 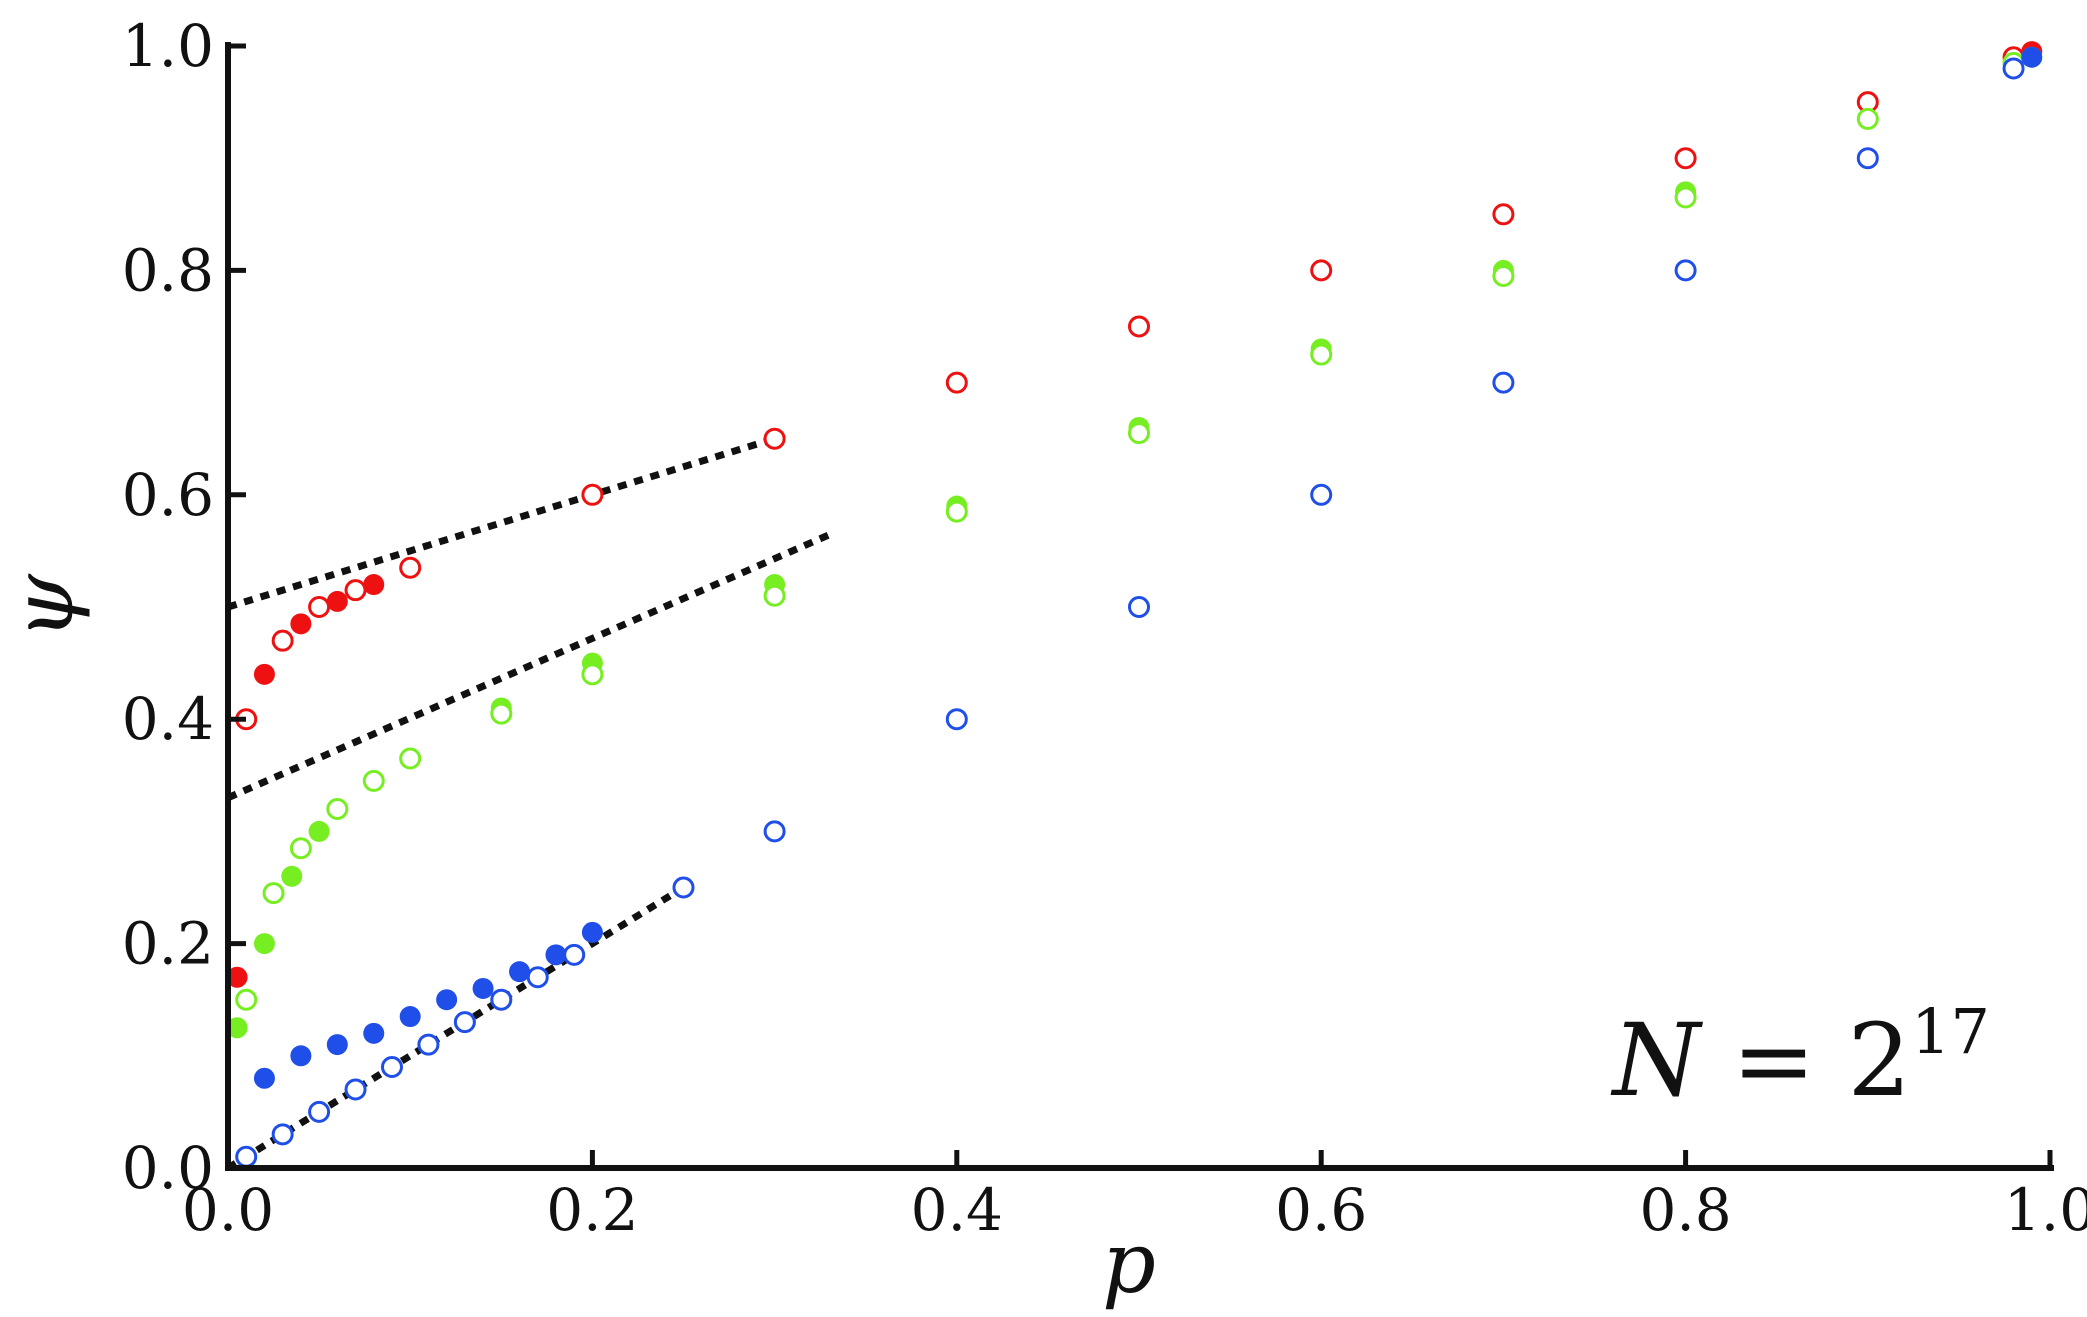 What do you see at coordinates (168, 270) in the screenshot?
I see `y-tick-label: 0.8` at bounding box center [168, 270].